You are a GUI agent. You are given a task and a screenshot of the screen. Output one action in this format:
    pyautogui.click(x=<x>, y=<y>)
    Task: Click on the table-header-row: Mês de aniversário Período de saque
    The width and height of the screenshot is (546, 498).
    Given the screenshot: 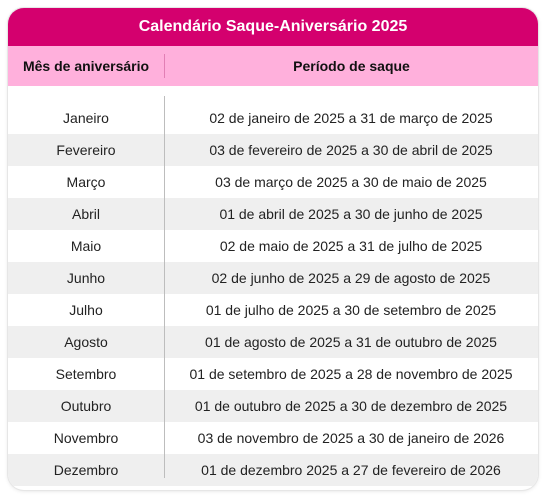 What is the action you would take?
    pyautogui.click(x=273, y=66)
    